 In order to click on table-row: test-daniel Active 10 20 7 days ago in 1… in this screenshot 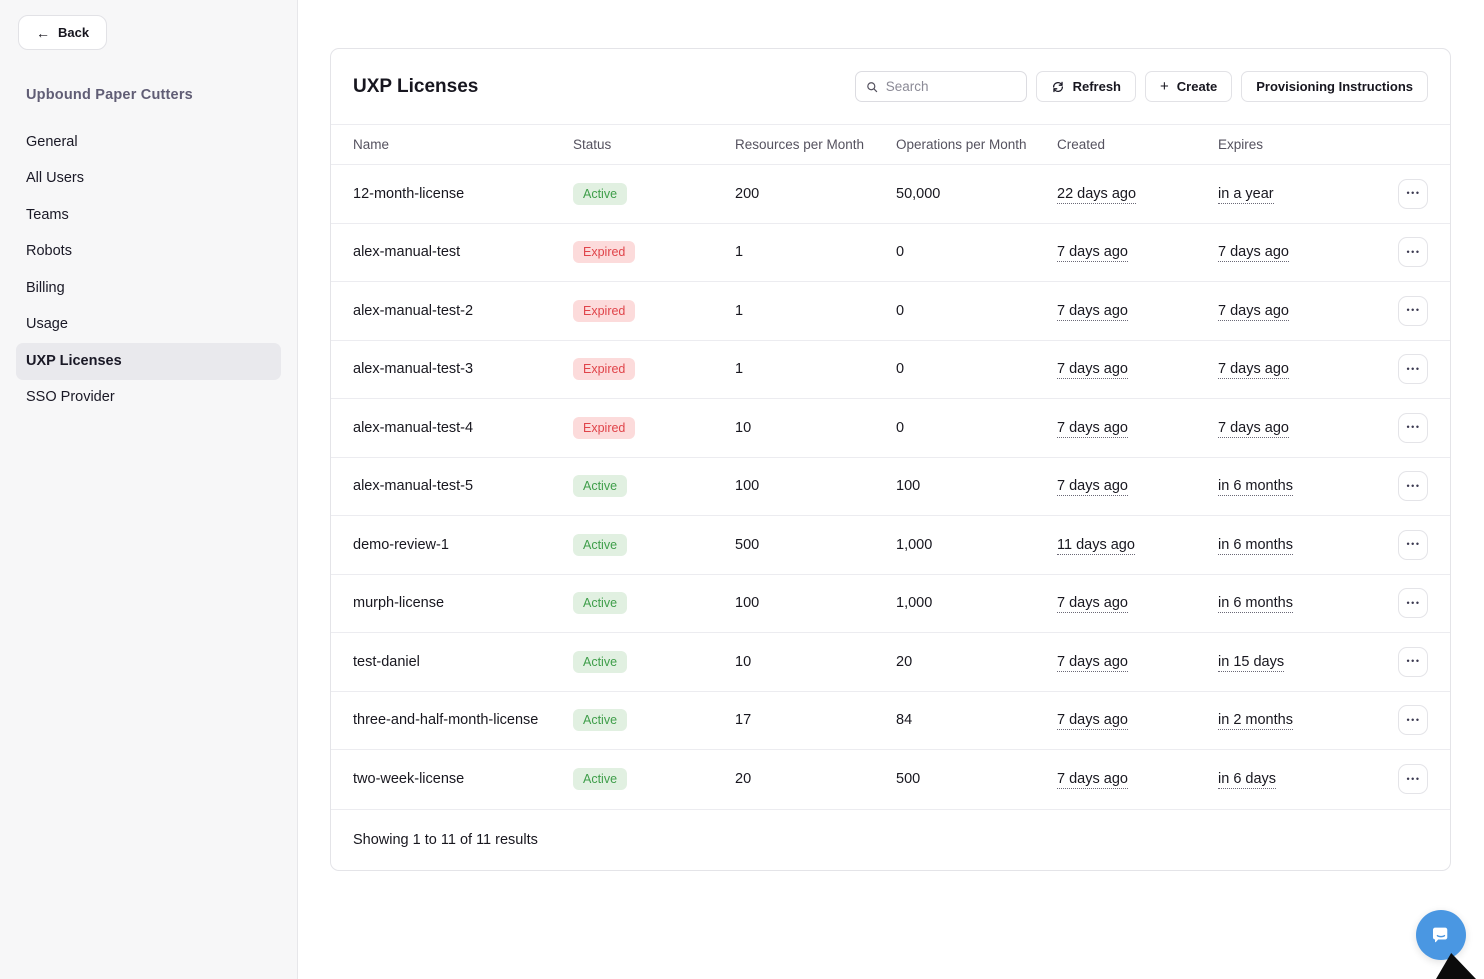, I will do `click(890, 662)`.